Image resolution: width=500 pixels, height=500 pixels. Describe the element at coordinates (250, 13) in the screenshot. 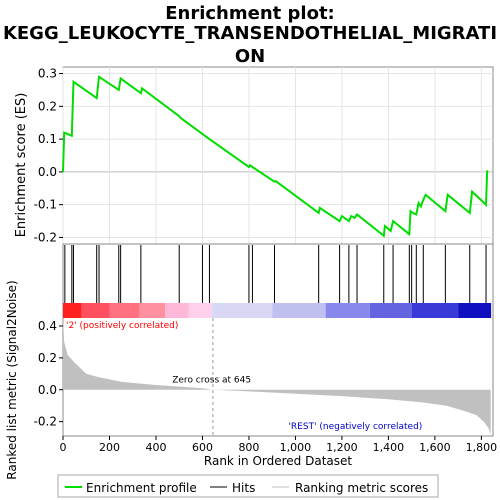

I see `chart-title-line-1: Enrichment plot:` at that location.